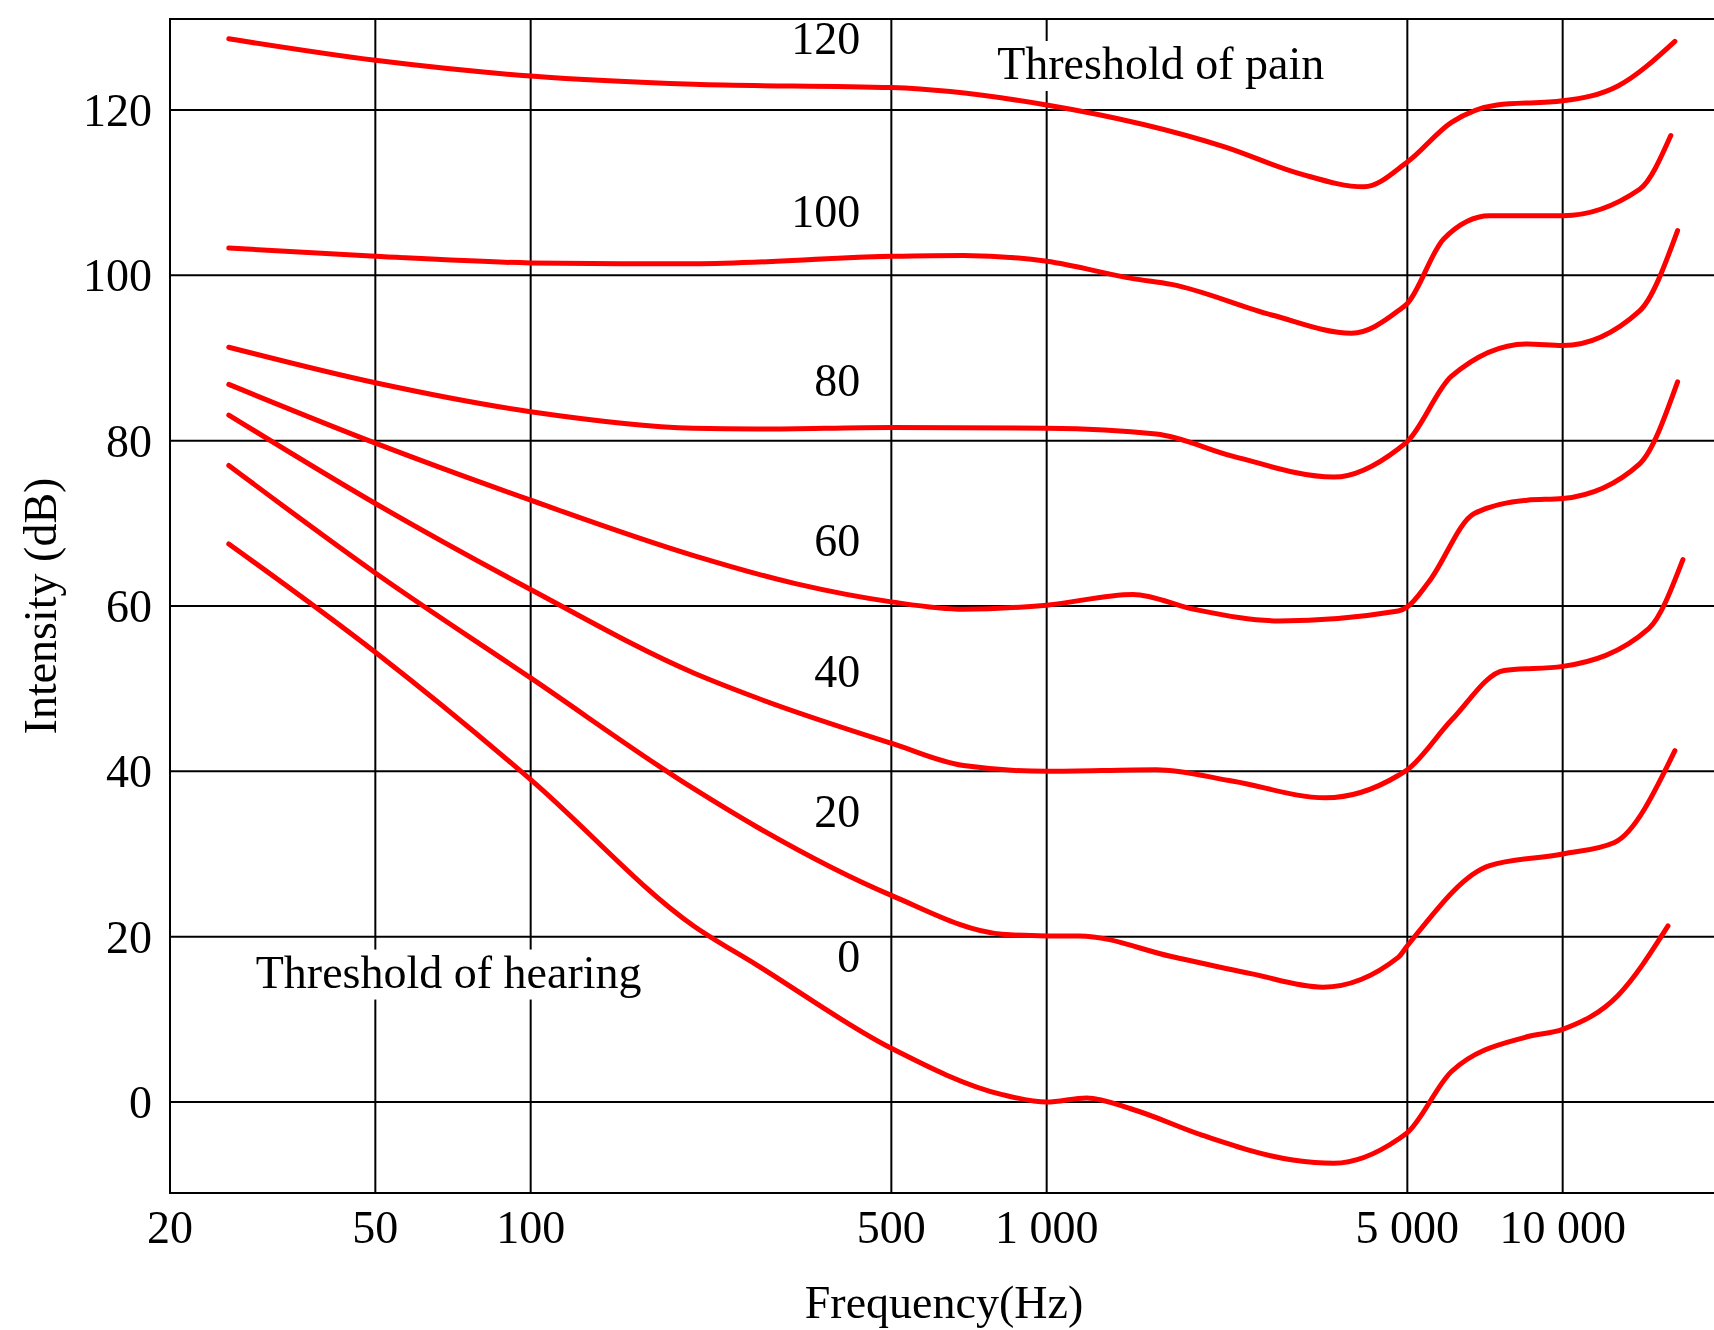  What do you see at coordinates (140, 1103) in the screenshot?
I see `y-tick-label: 0` at bounding box center [140, 1103].